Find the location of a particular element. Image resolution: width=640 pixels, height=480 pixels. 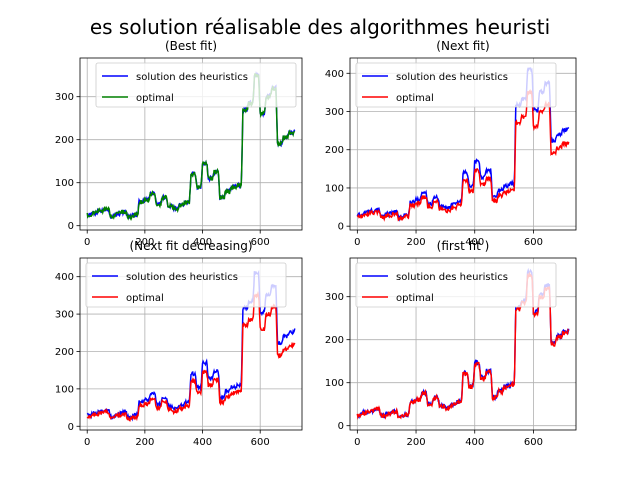

subplot-title: (Next fit) is located at coordinates (462, 46).